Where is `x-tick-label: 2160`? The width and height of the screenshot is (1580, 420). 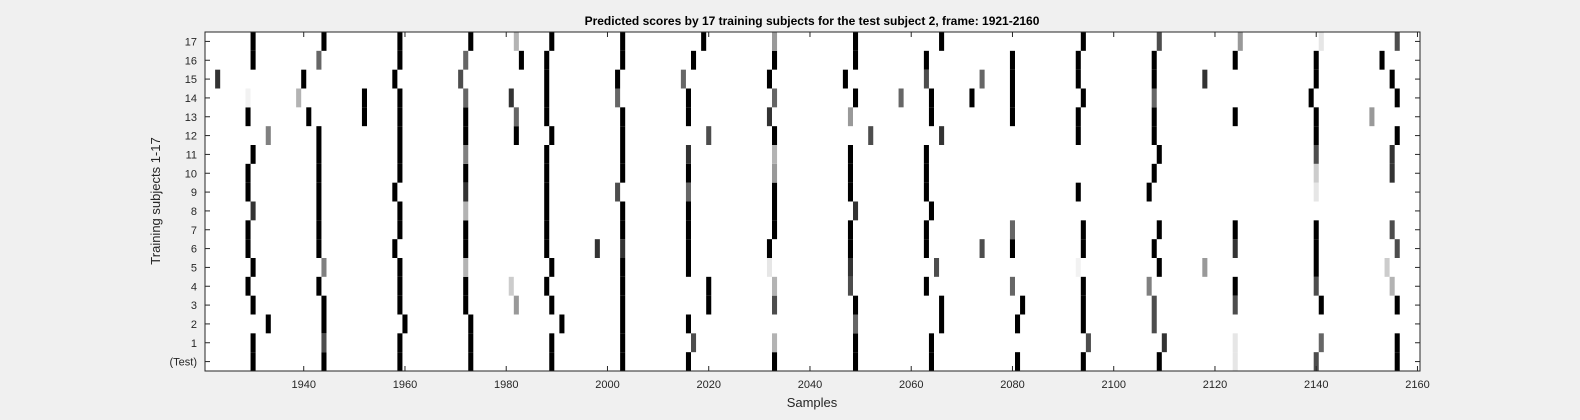
x-tick-label: 2160 is located at coordinates (1417, 385).